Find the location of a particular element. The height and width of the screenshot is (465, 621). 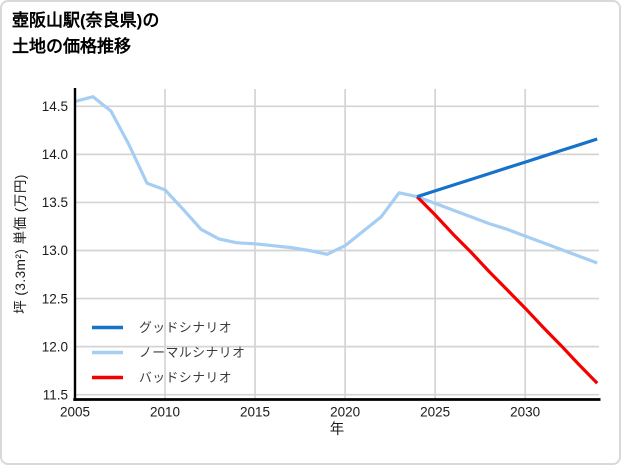

series-line-bad-scenario is located at coordinates (507, 290).